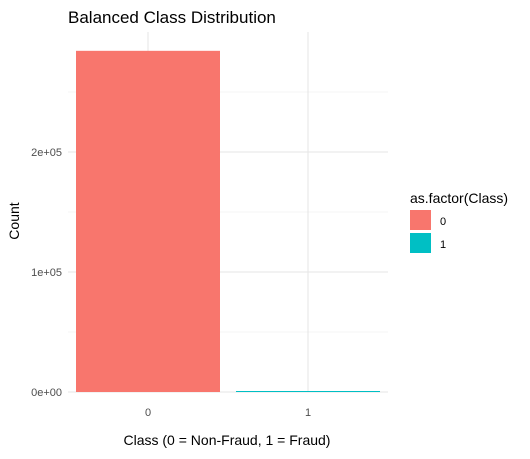 The image size is (530, 459). I want to click on y-tick-label: 0e+00, so click(46, 393).